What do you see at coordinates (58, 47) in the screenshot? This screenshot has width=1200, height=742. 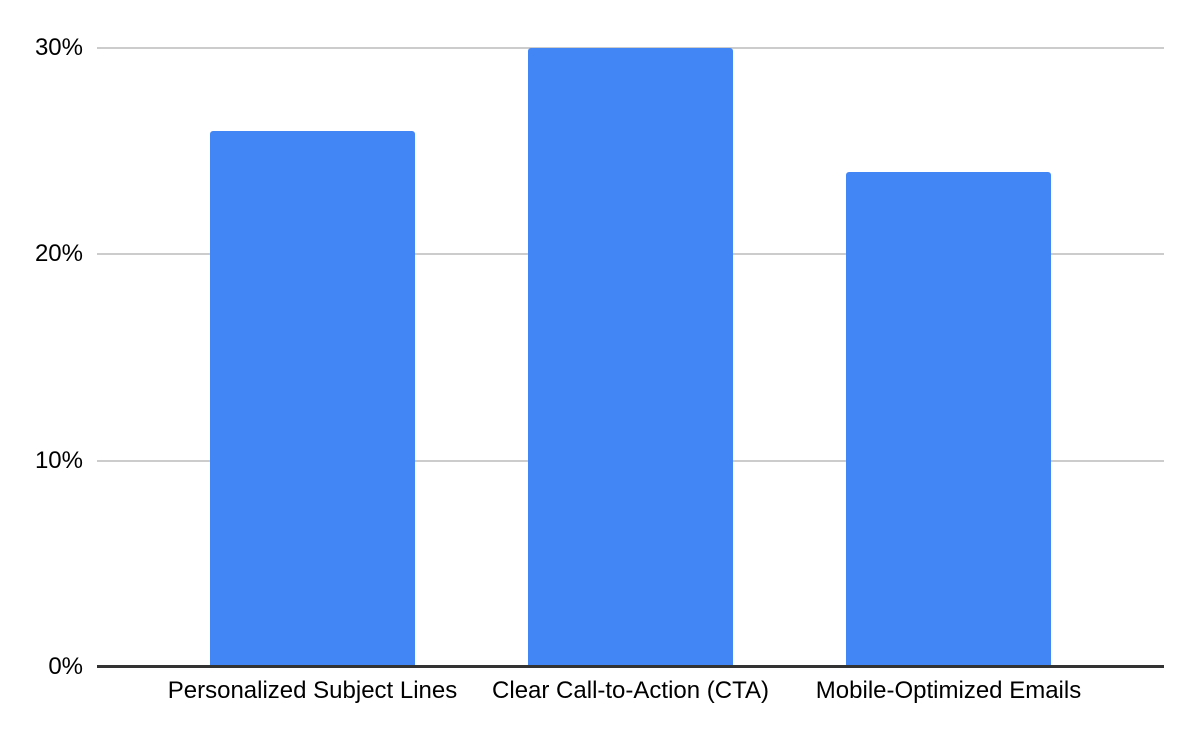 I see `y-tick-label: 30%` at bounding box center [58, 47].